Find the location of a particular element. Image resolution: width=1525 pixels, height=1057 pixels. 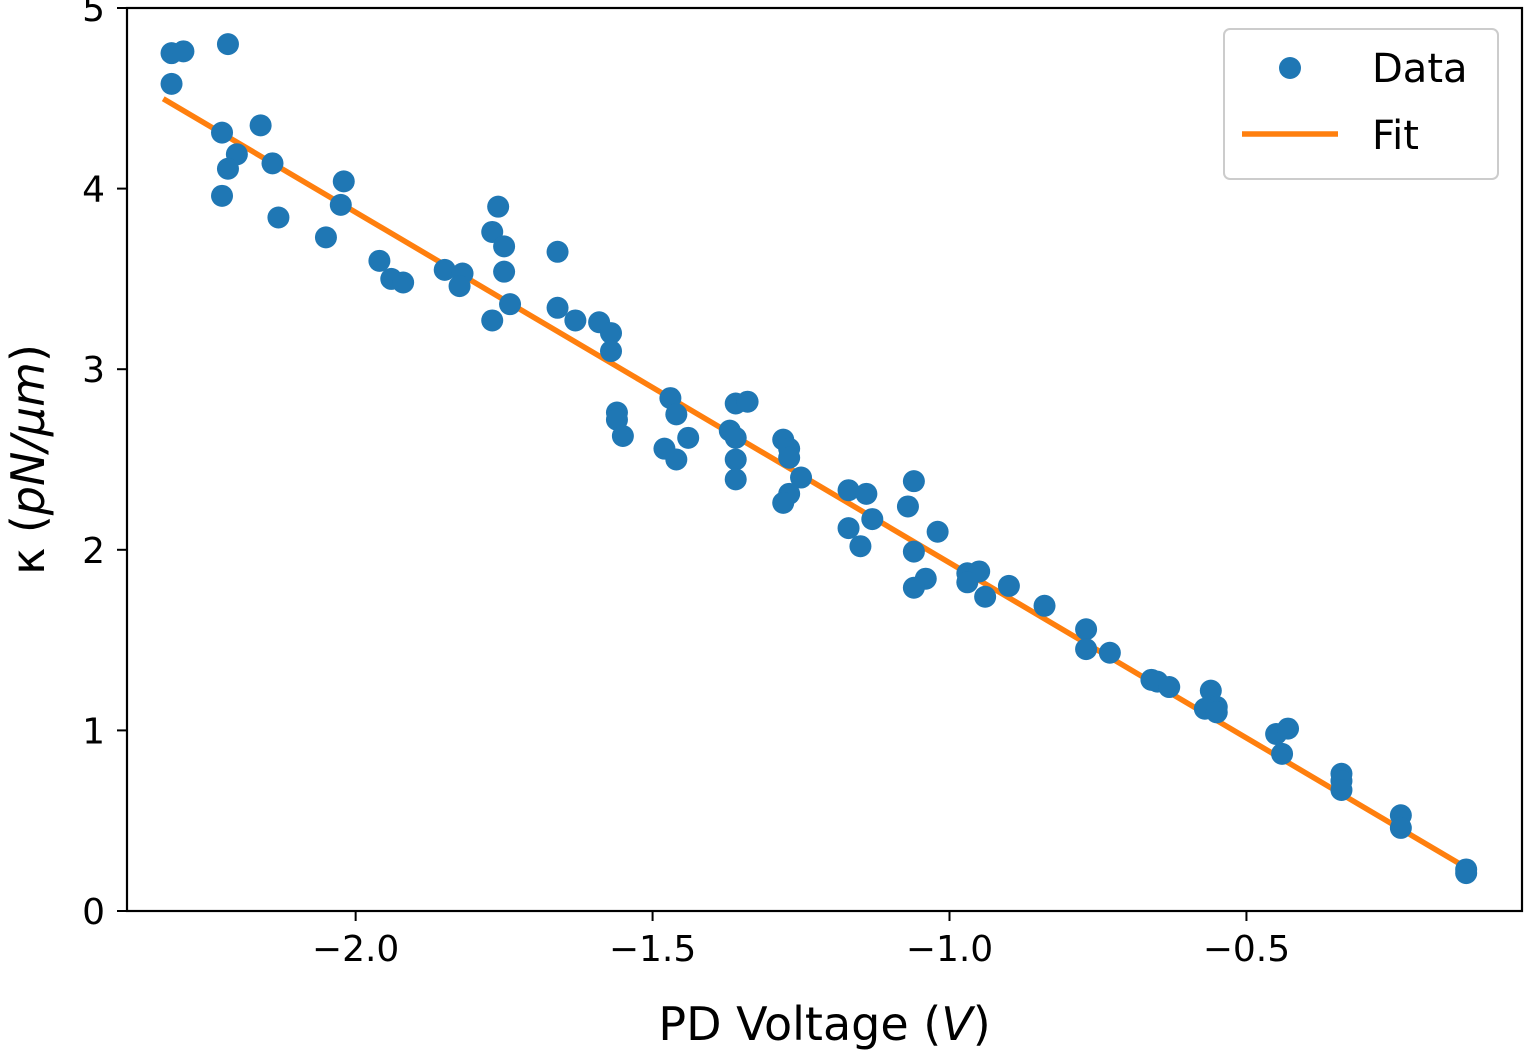

legend-data-label: Data is located at coordinates (1420, 69).